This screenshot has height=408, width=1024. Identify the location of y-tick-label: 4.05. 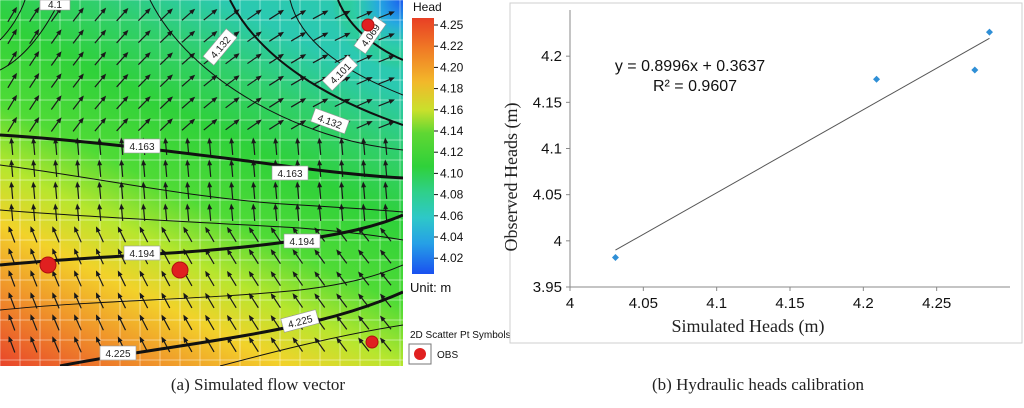
(547, 195).